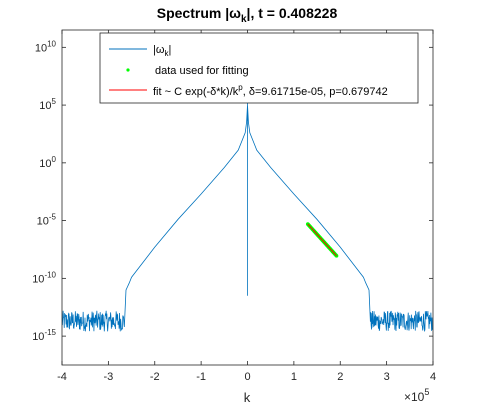  What do you see at coordinates (199, 13) in the screenshot?
I see `chart-title-prefix: Spectrum |ω` at bounding box center [199, 13].